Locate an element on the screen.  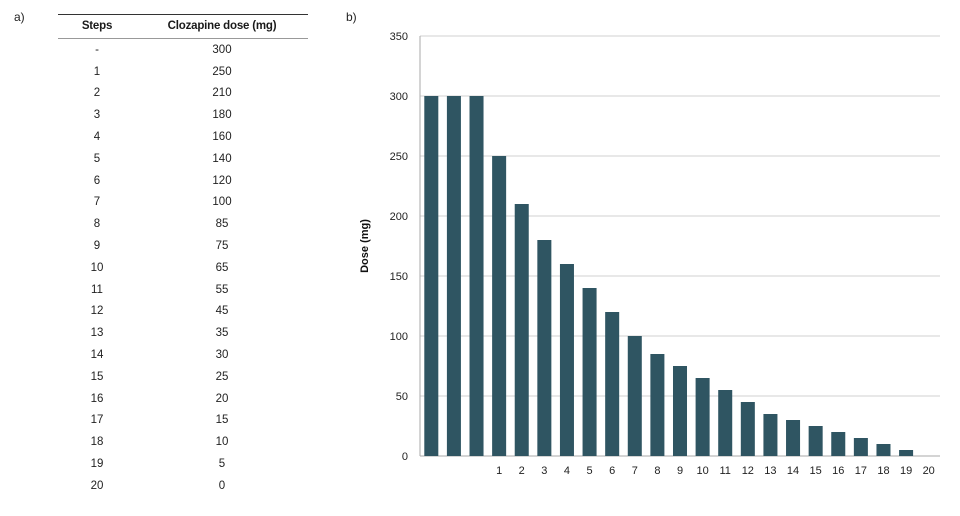
cell-dose: 300 is located at coordinates (222, 49).